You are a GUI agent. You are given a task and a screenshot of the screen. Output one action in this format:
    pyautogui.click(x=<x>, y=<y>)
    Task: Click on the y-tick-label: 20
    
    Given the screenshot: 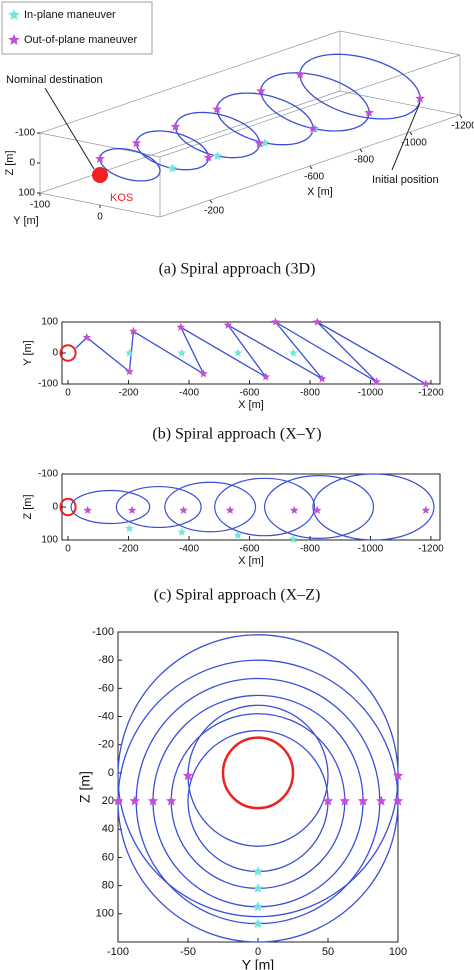 What is the action you would take?
    pyautogui.click(x=108, y=801)
    